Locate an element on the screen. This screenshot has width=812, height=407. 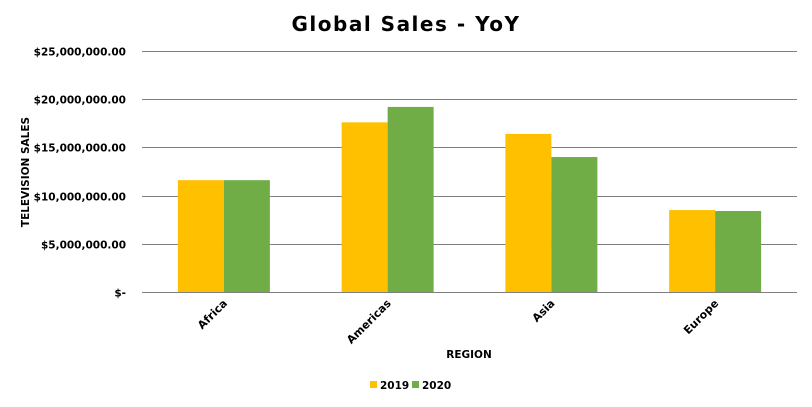
x-axis-ticks: Africa Americas Asia Europe is located at coordinates (458, 322).